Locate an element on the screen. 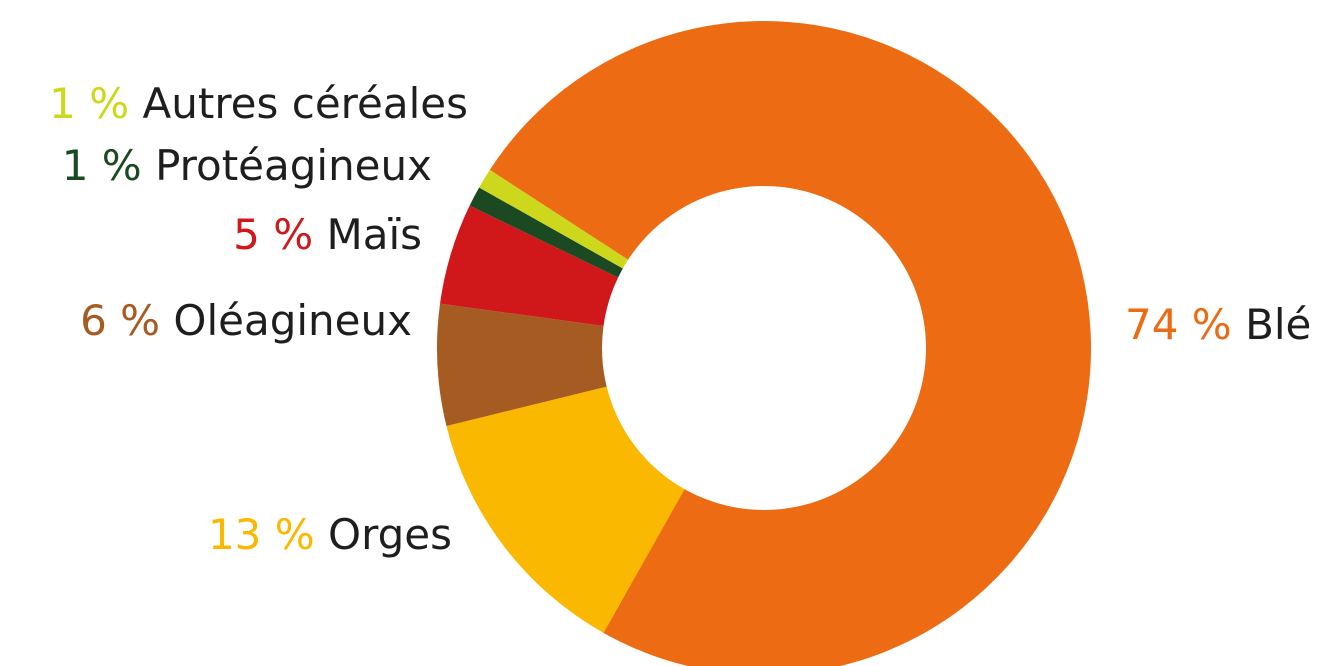 Image resolution: width=1326 pixels, height=666 pixels. value-label: 6 % is located at coordinates (120, 320).